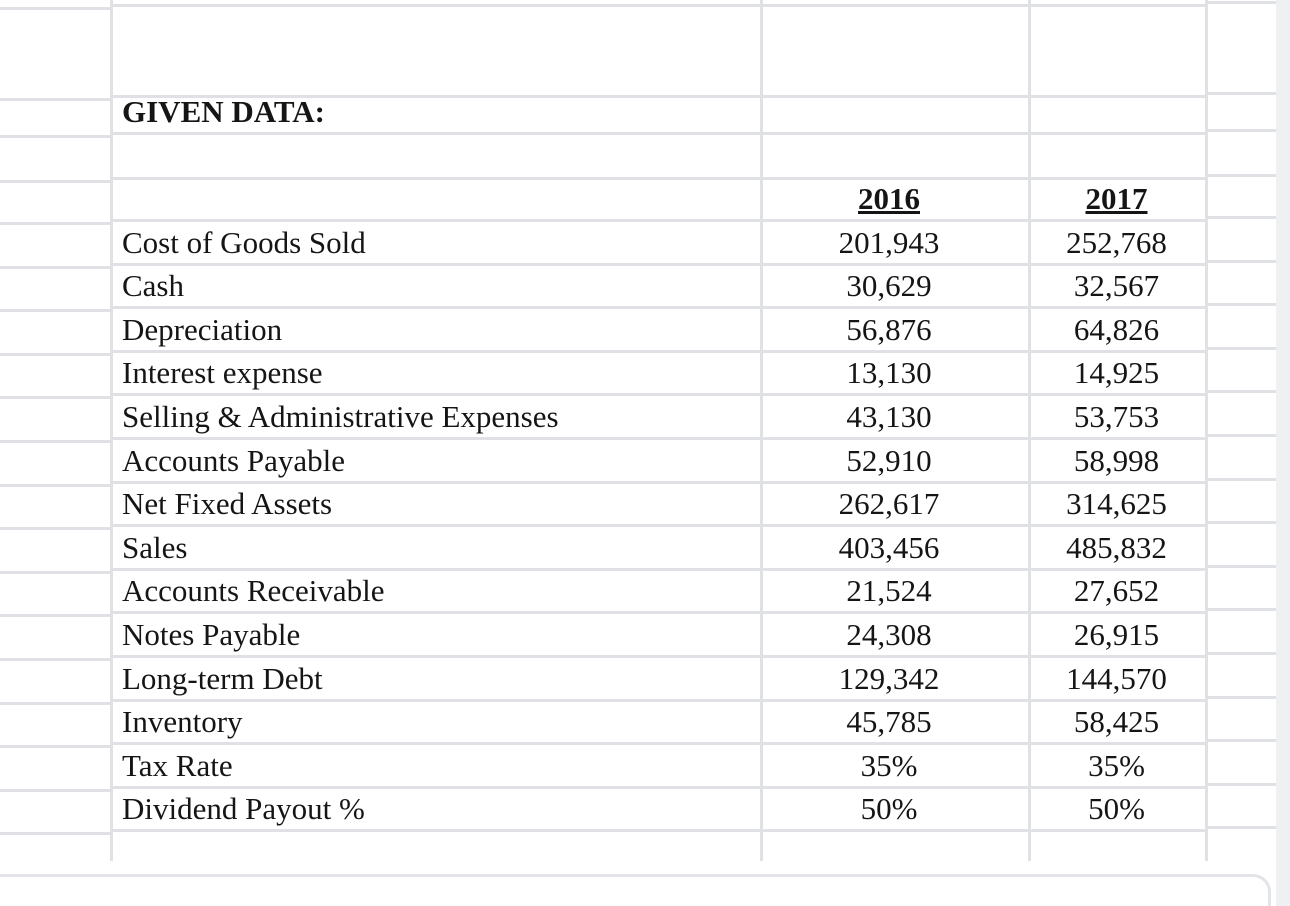  What do you see at coordinates (1116, 678) in the screenshot?
I see `cell-2017-long-term-debt: 144,570` at bounding box center [1116, 678].